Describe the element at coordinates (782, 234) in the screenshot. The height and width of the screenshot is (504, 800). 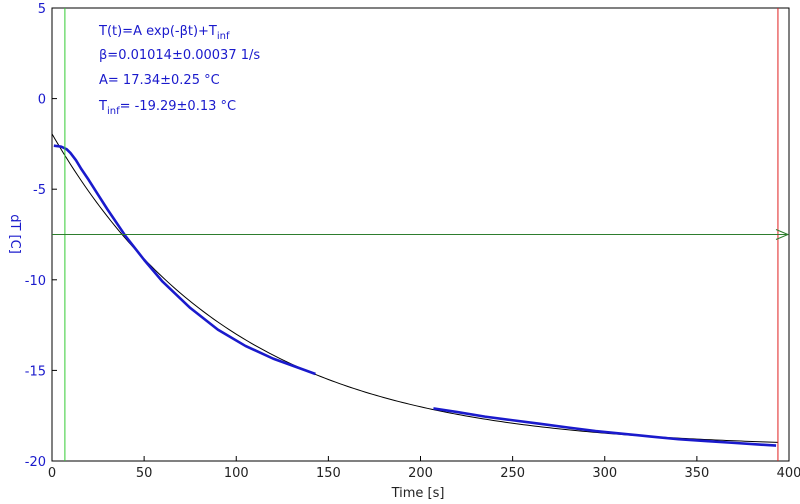
I see `arrow-right-icon` at that location.